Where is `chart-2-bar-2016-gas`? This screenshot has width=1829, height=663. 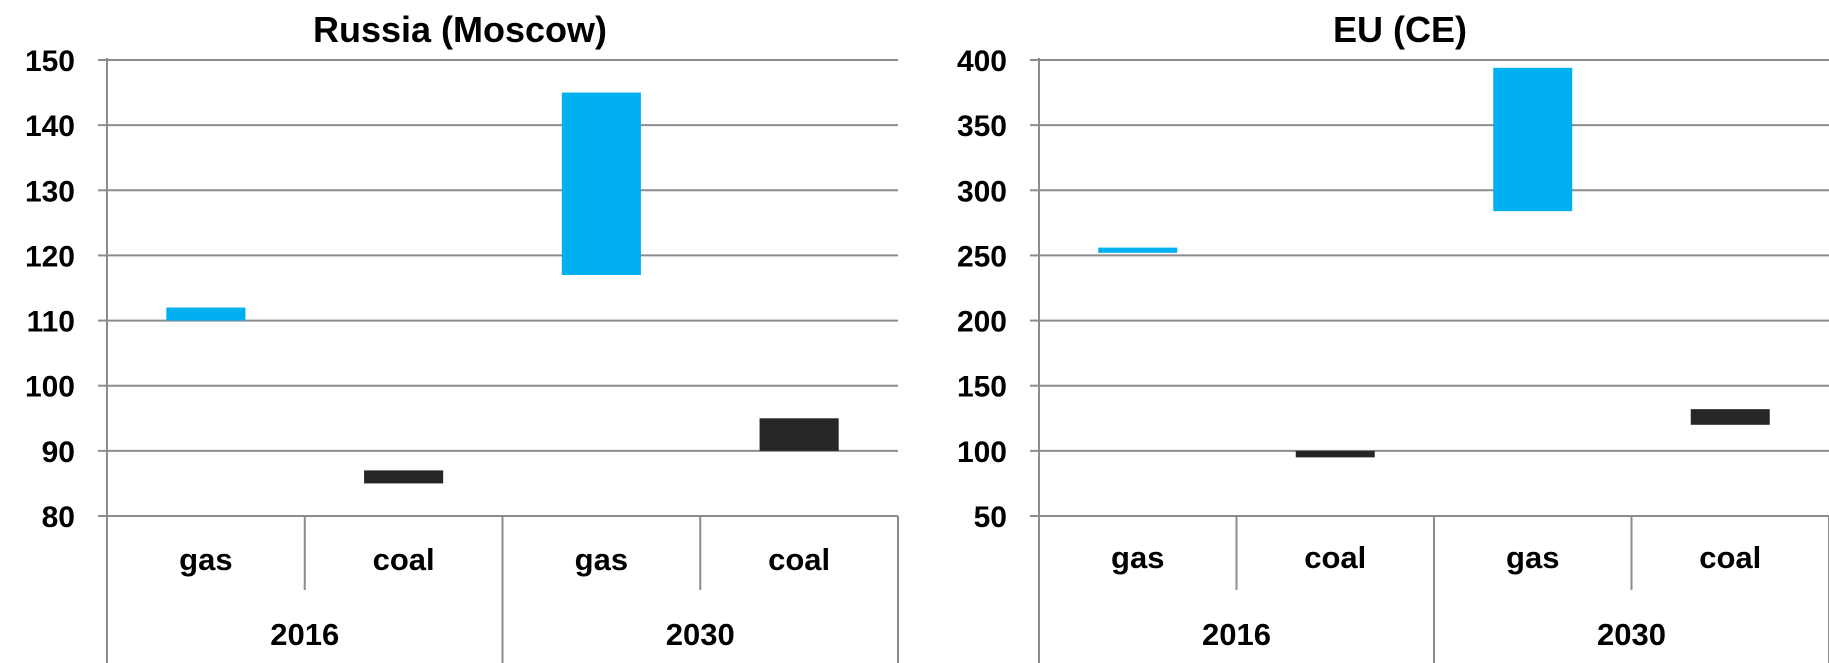 chart-2-bar-2016-gas is located at coordinates (1138, 250).